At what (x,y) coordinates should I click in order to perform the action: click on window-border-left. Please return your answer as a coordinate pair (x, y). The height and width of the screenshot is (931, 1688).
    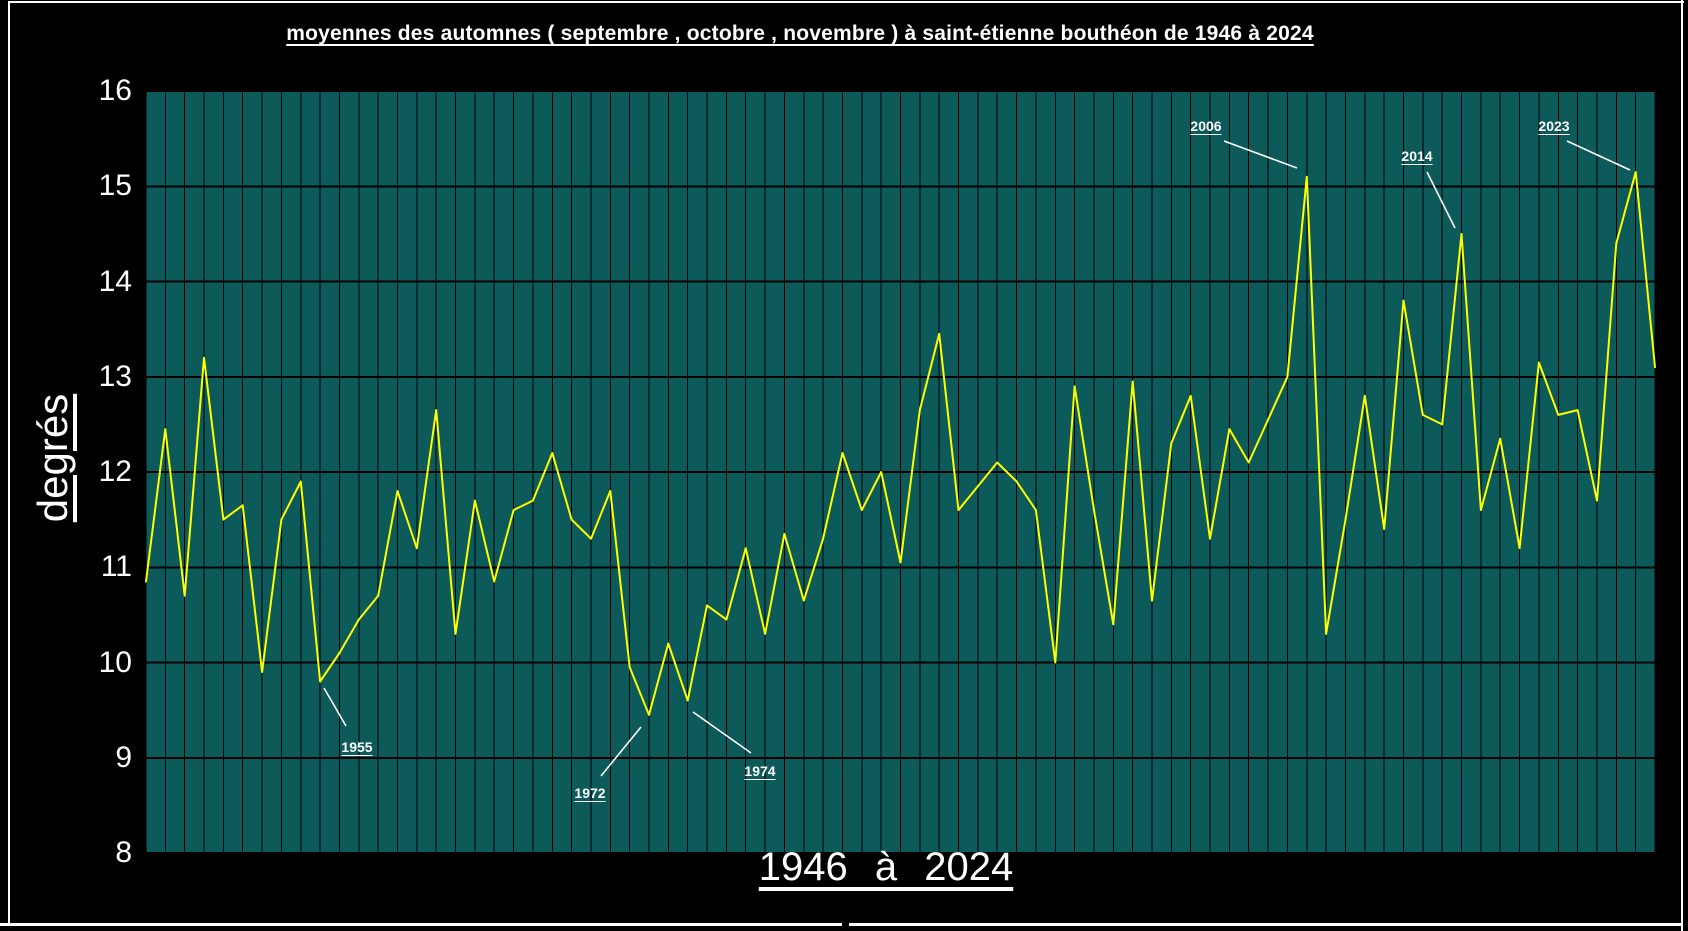
    Looking at the image, I should click on (9, 462).